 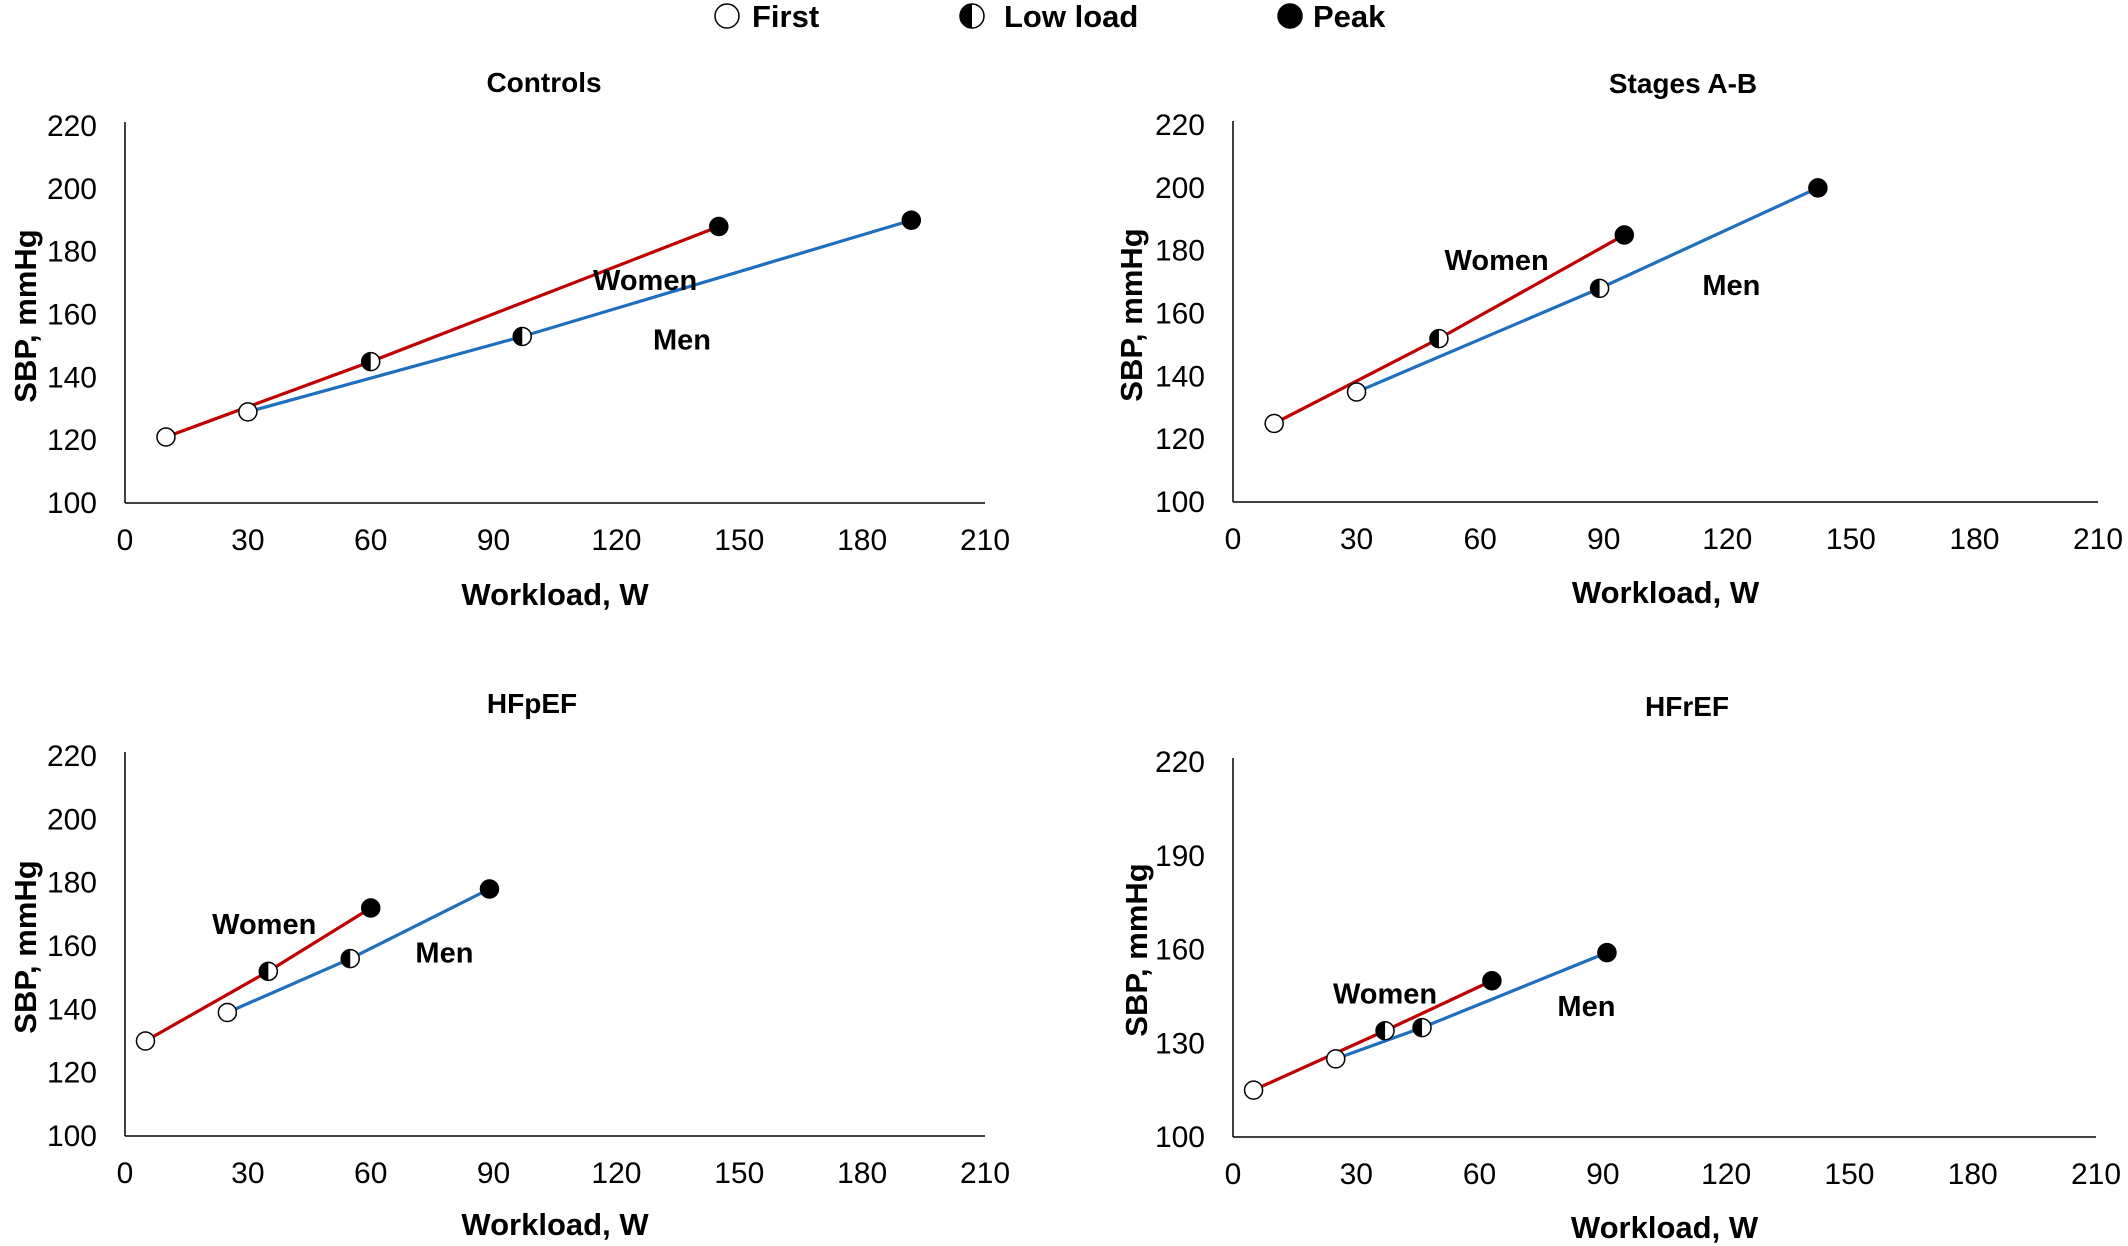 What do you see at coordinates (1290, 16) in the screenshot?
I see `legend-marker-peak` at bounding box center [1290, 16].